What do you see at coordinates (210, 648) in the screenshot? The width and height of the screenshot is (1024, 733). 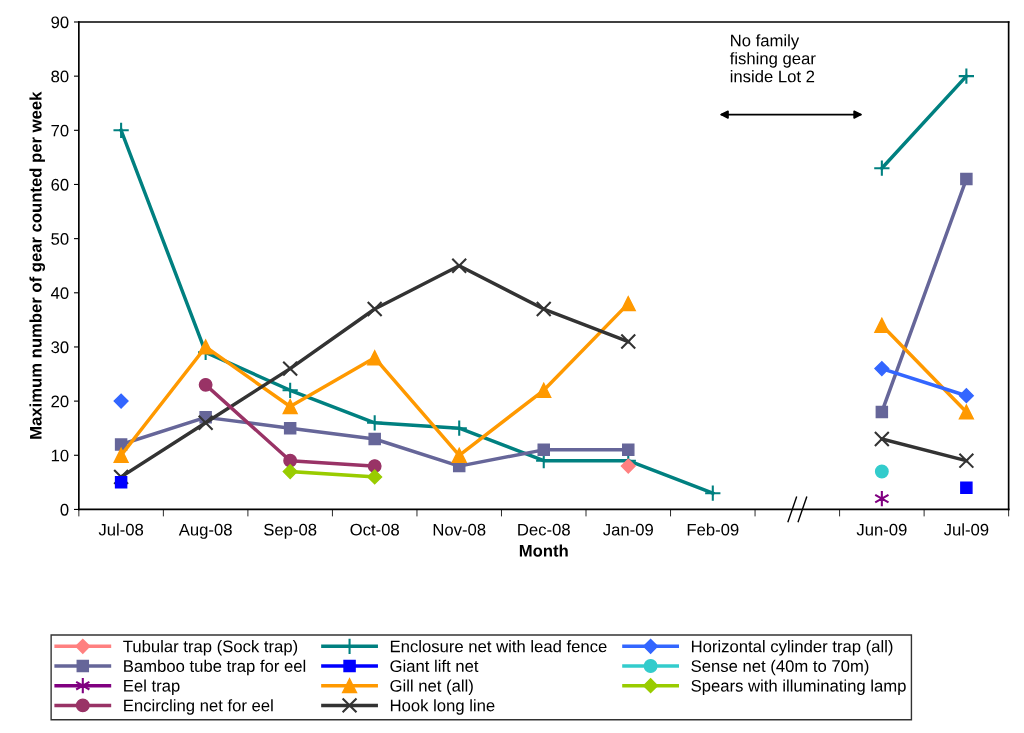 I see `legend-label: Tubular trap (Sock trap)` at bounding box center [210, 648].